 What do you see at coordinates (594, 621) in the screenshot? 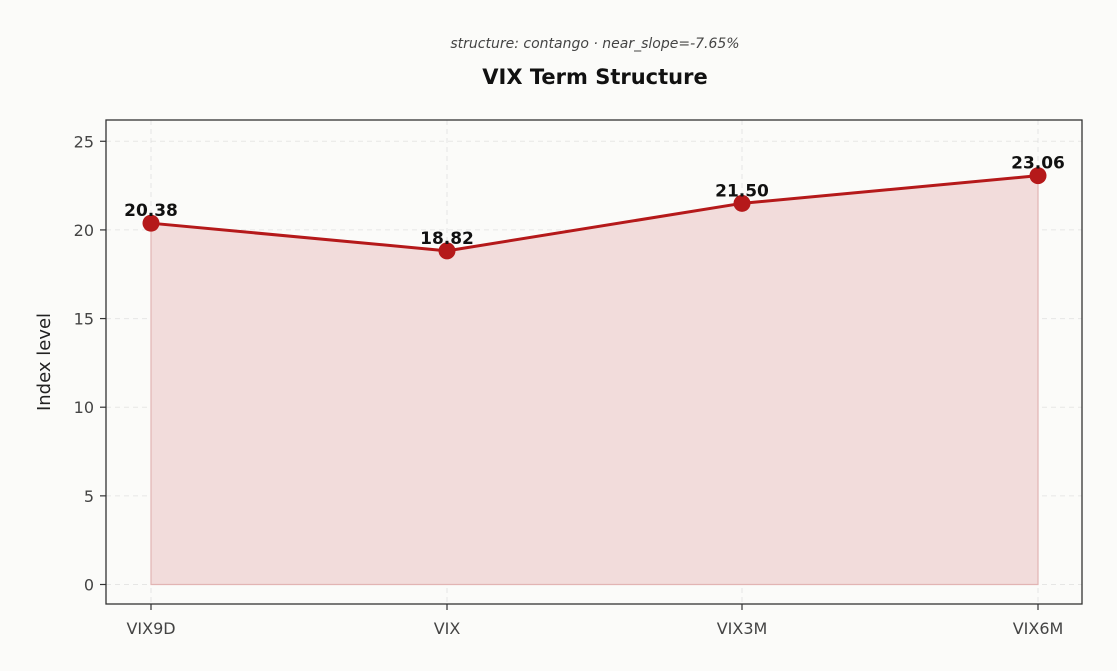
I see `x-axis-ticks: VIX9D VIX VIX3M VIX6M` at bounding box center [594, 621].